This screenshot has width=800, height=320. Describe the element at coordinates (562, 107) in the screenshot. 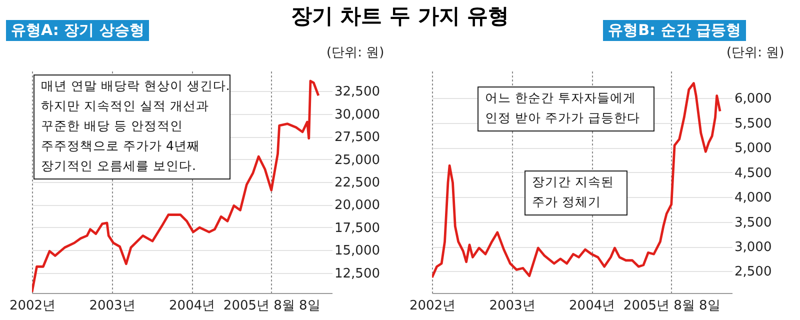

I see `annotation: 어느 한순간 투자자들에게 인정 받아 주가가 급등한다` at that location.